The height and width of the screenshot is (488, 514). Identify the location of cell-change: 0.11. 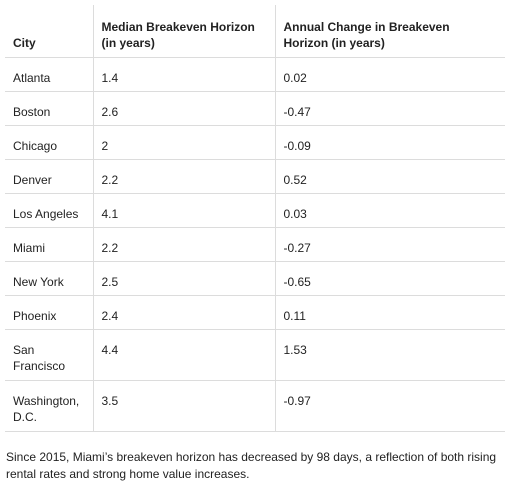
(389, 312).